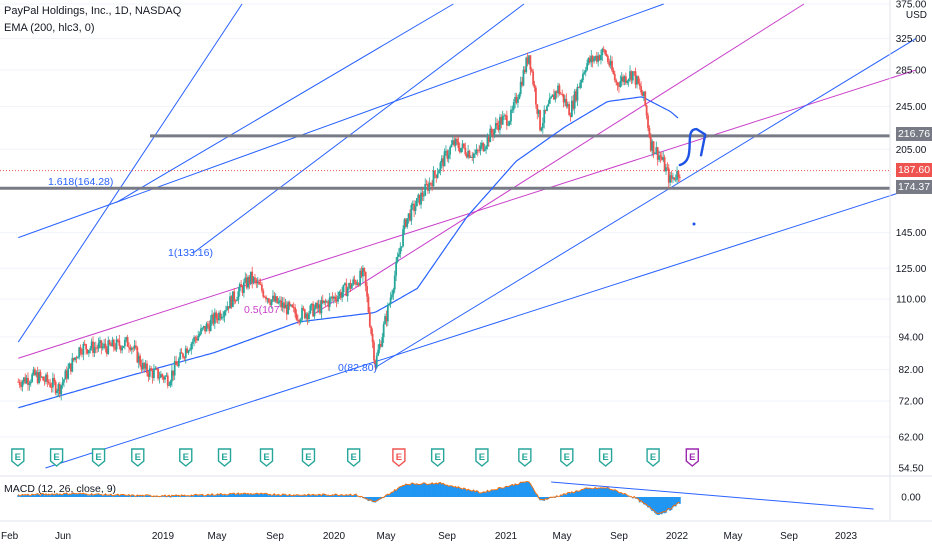 The width and height of the screenshot is (932, 550). What do you see at coordinates (93, 11) in the screenshot?
I see `symbol-title: PayPal Holdings, Inc., 1D, NASDAQ` at bounding box center [93, 11].